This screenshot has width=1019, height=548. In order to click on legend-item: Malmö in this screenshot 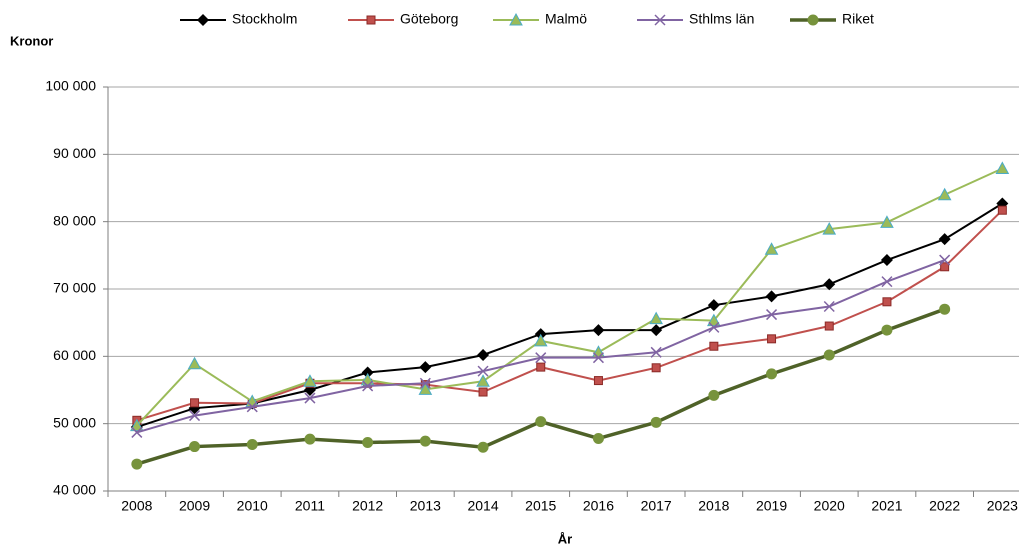, I will do `click(540, 19)`.